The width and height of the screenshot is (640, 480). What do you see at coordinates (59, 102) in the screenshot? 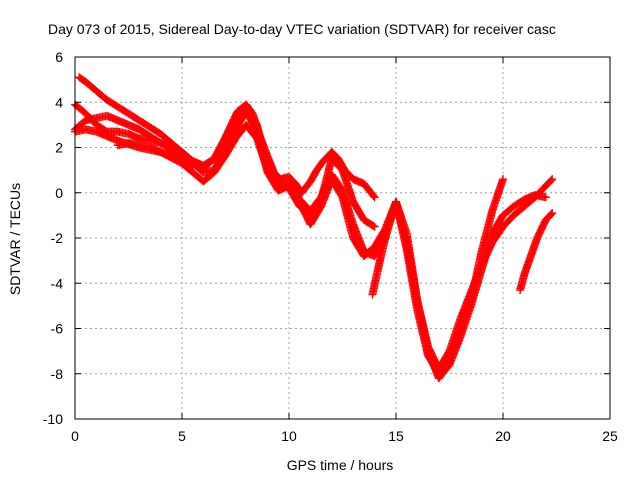
I see `y-tick-label: 4` at bounding box center [59, 102].